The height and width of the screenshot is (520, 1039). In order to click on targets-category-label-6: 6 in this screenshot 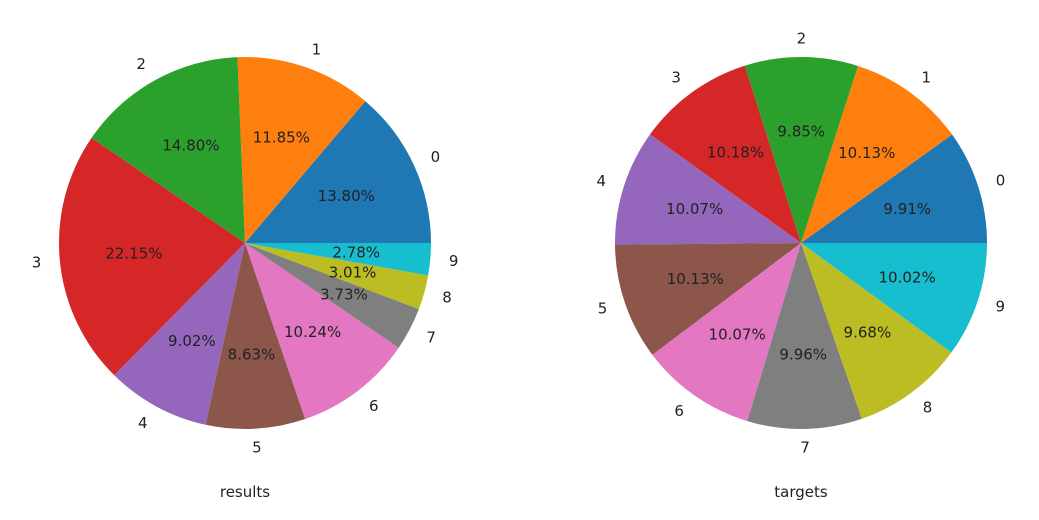, I will do `click(679, 411)`.